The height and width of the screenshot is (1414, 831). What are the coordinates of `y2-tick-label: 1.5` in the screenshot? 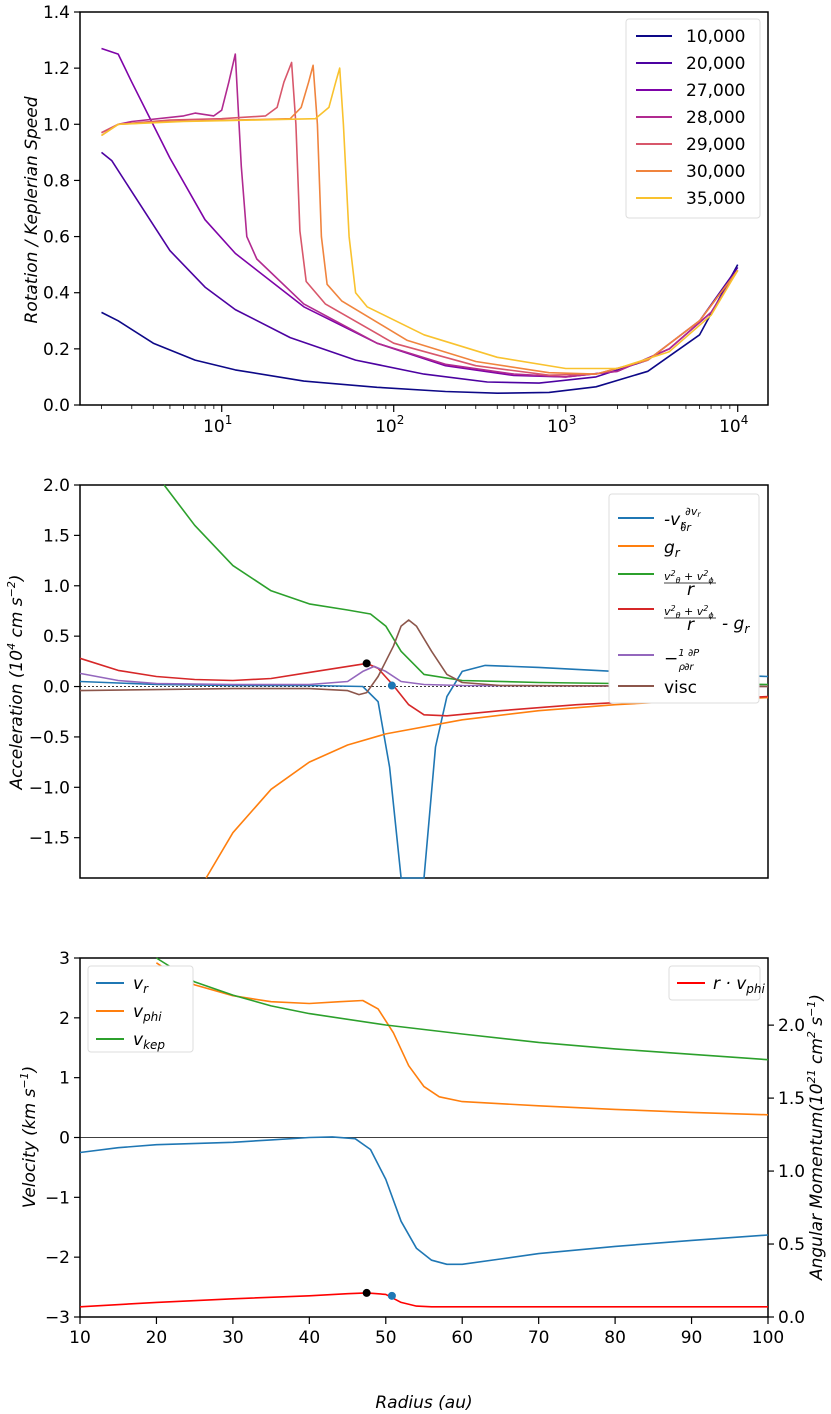 It's located at (791, 1099).